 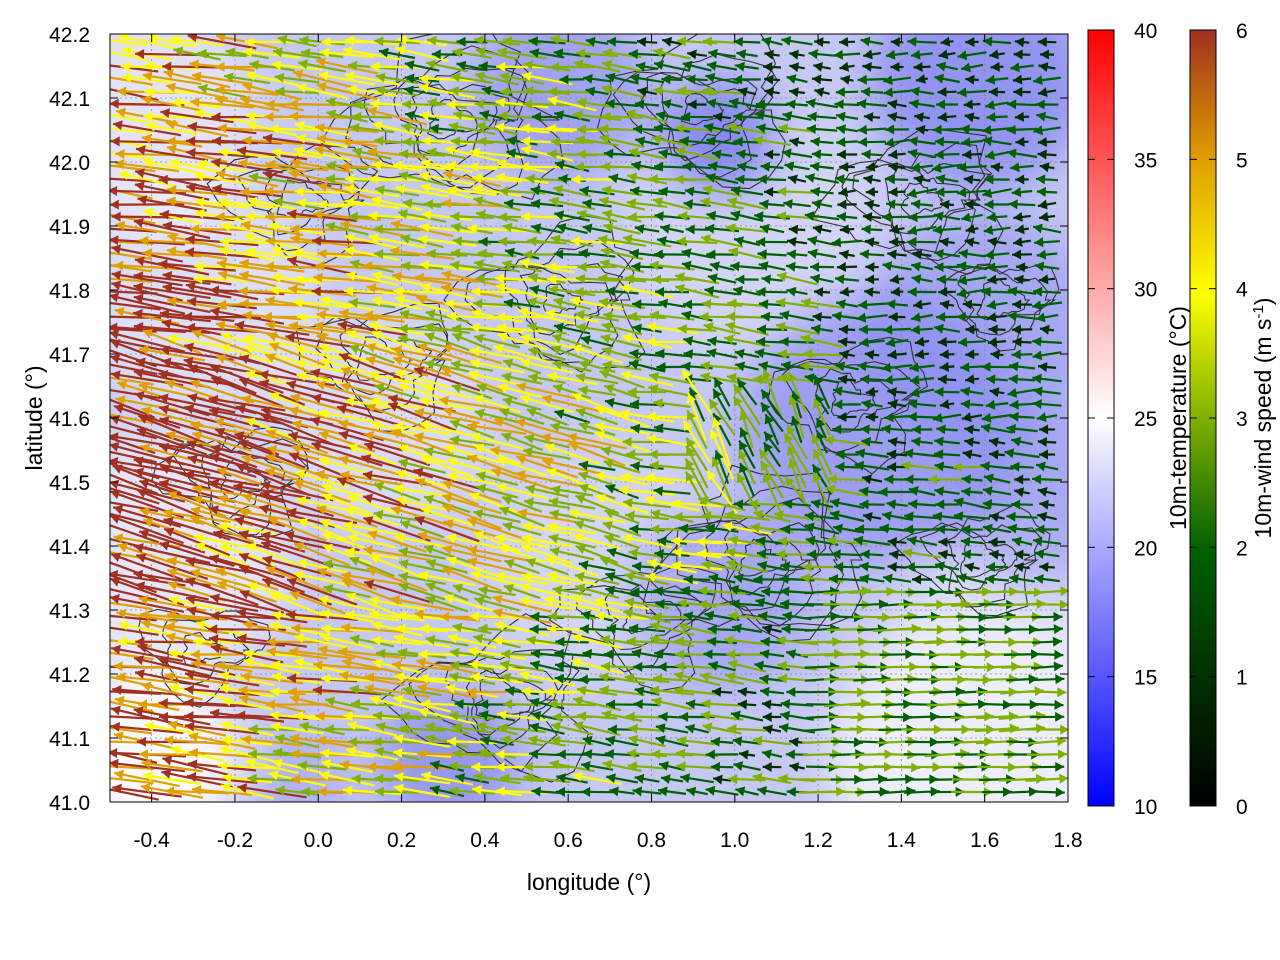 What do you see at coordinates (69, 739) in the screenshot?
I see `y-tick-label: 41.1` at bounding box center [69, 739].